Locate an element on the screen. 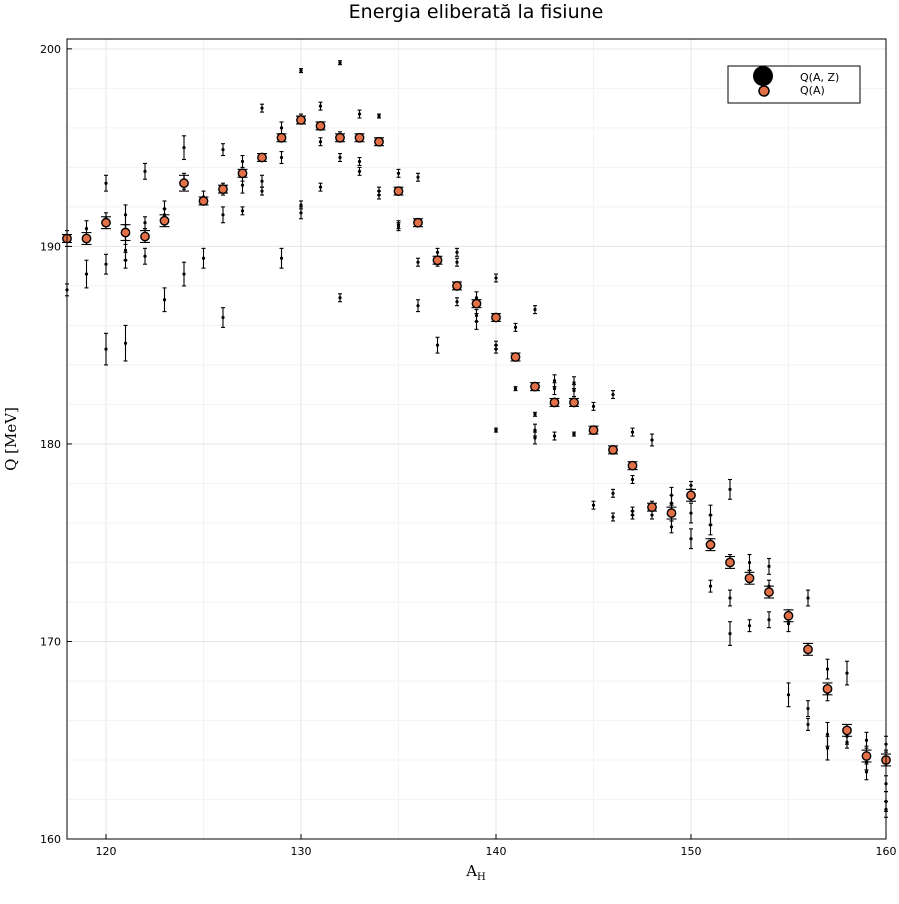  x-tick-label: 140 is located at coordinates (496, 851).